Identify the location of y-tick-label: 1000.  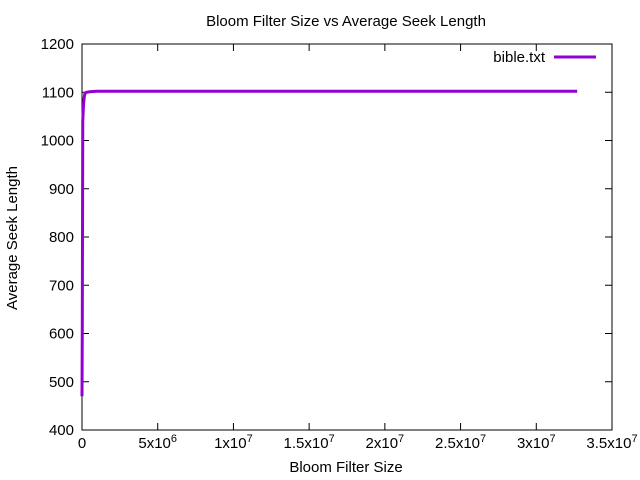
(57, 141).